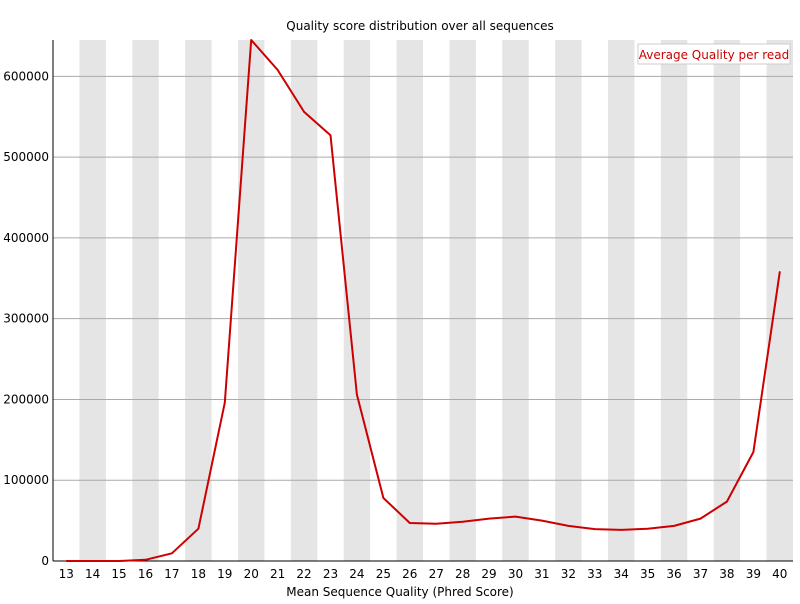  Describe the element at coordinates (488, 574) in the screenshot. I see `x-tick-label: 29` at that location.